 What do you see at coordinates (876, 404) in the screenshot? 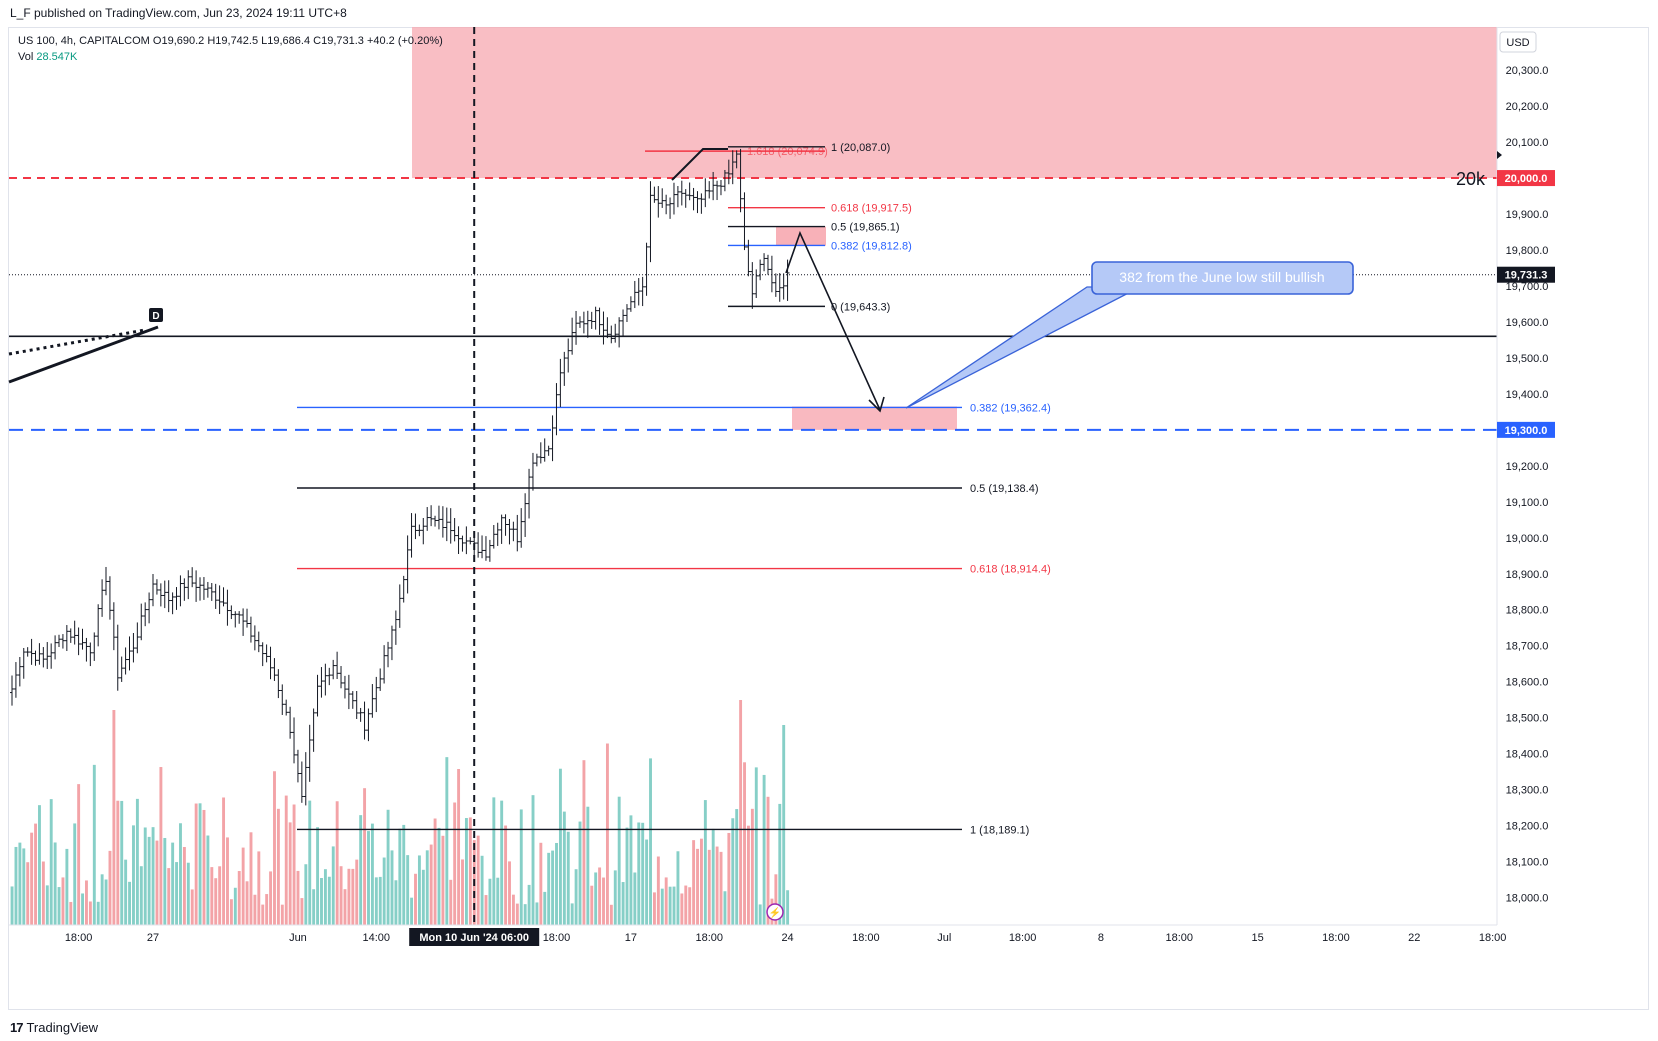
I see `projection-arrowhead` at bounding box center [876, 404].